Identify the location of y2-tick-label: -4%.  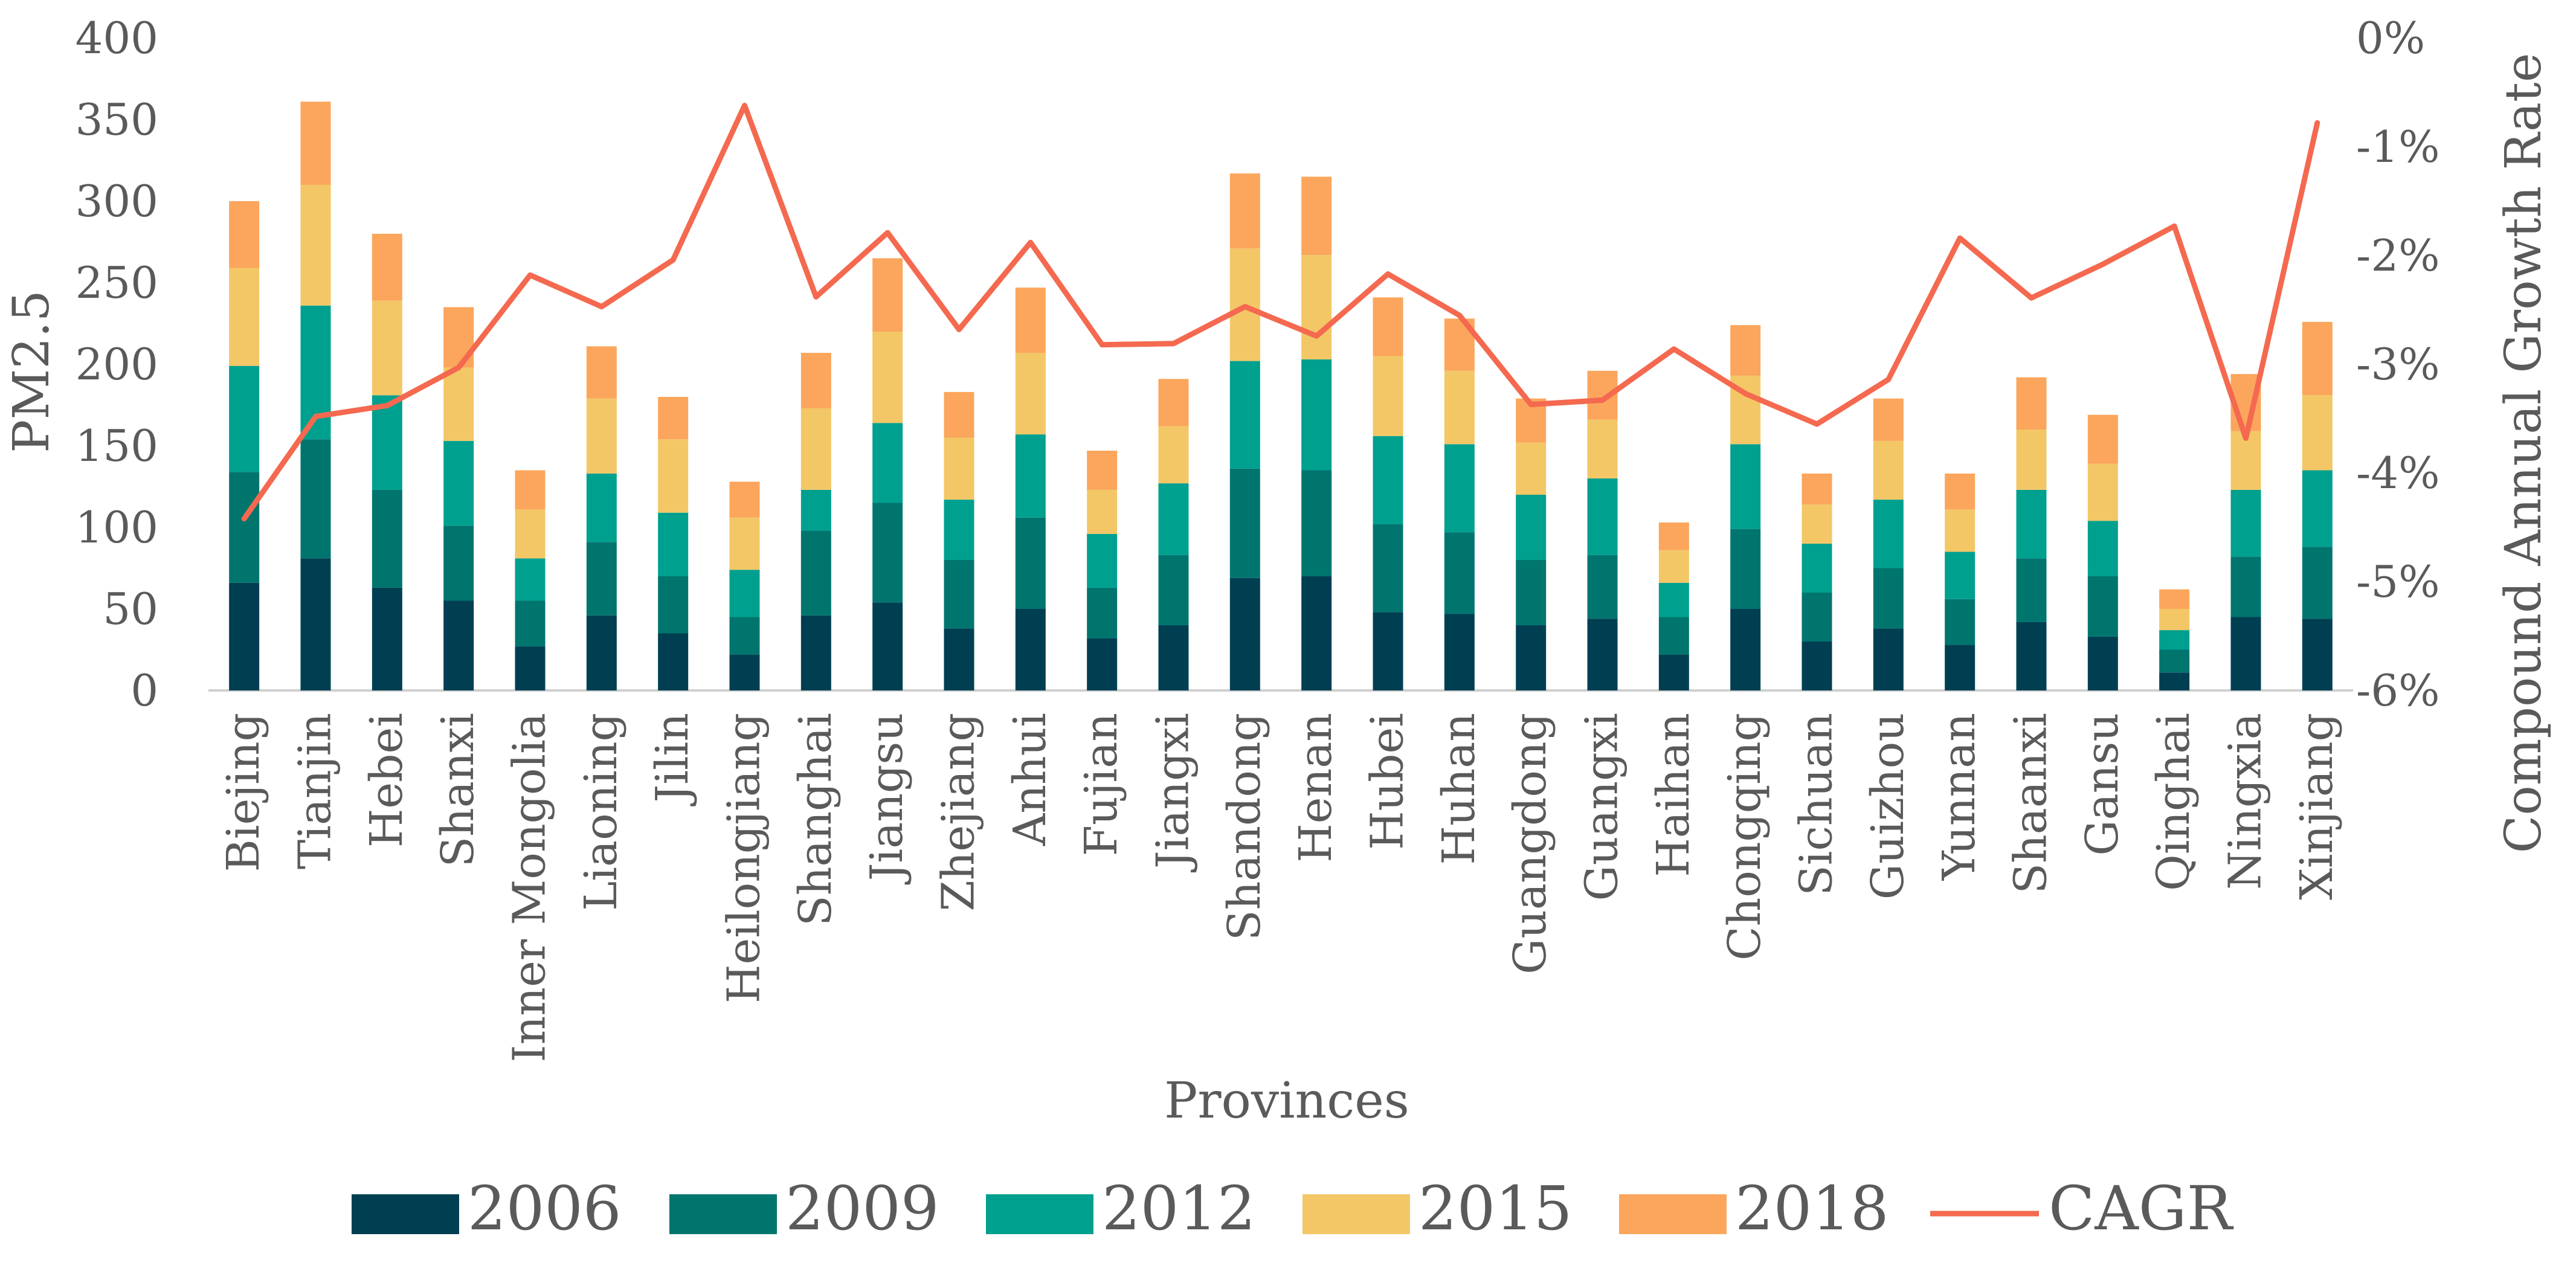
(2398, 473).